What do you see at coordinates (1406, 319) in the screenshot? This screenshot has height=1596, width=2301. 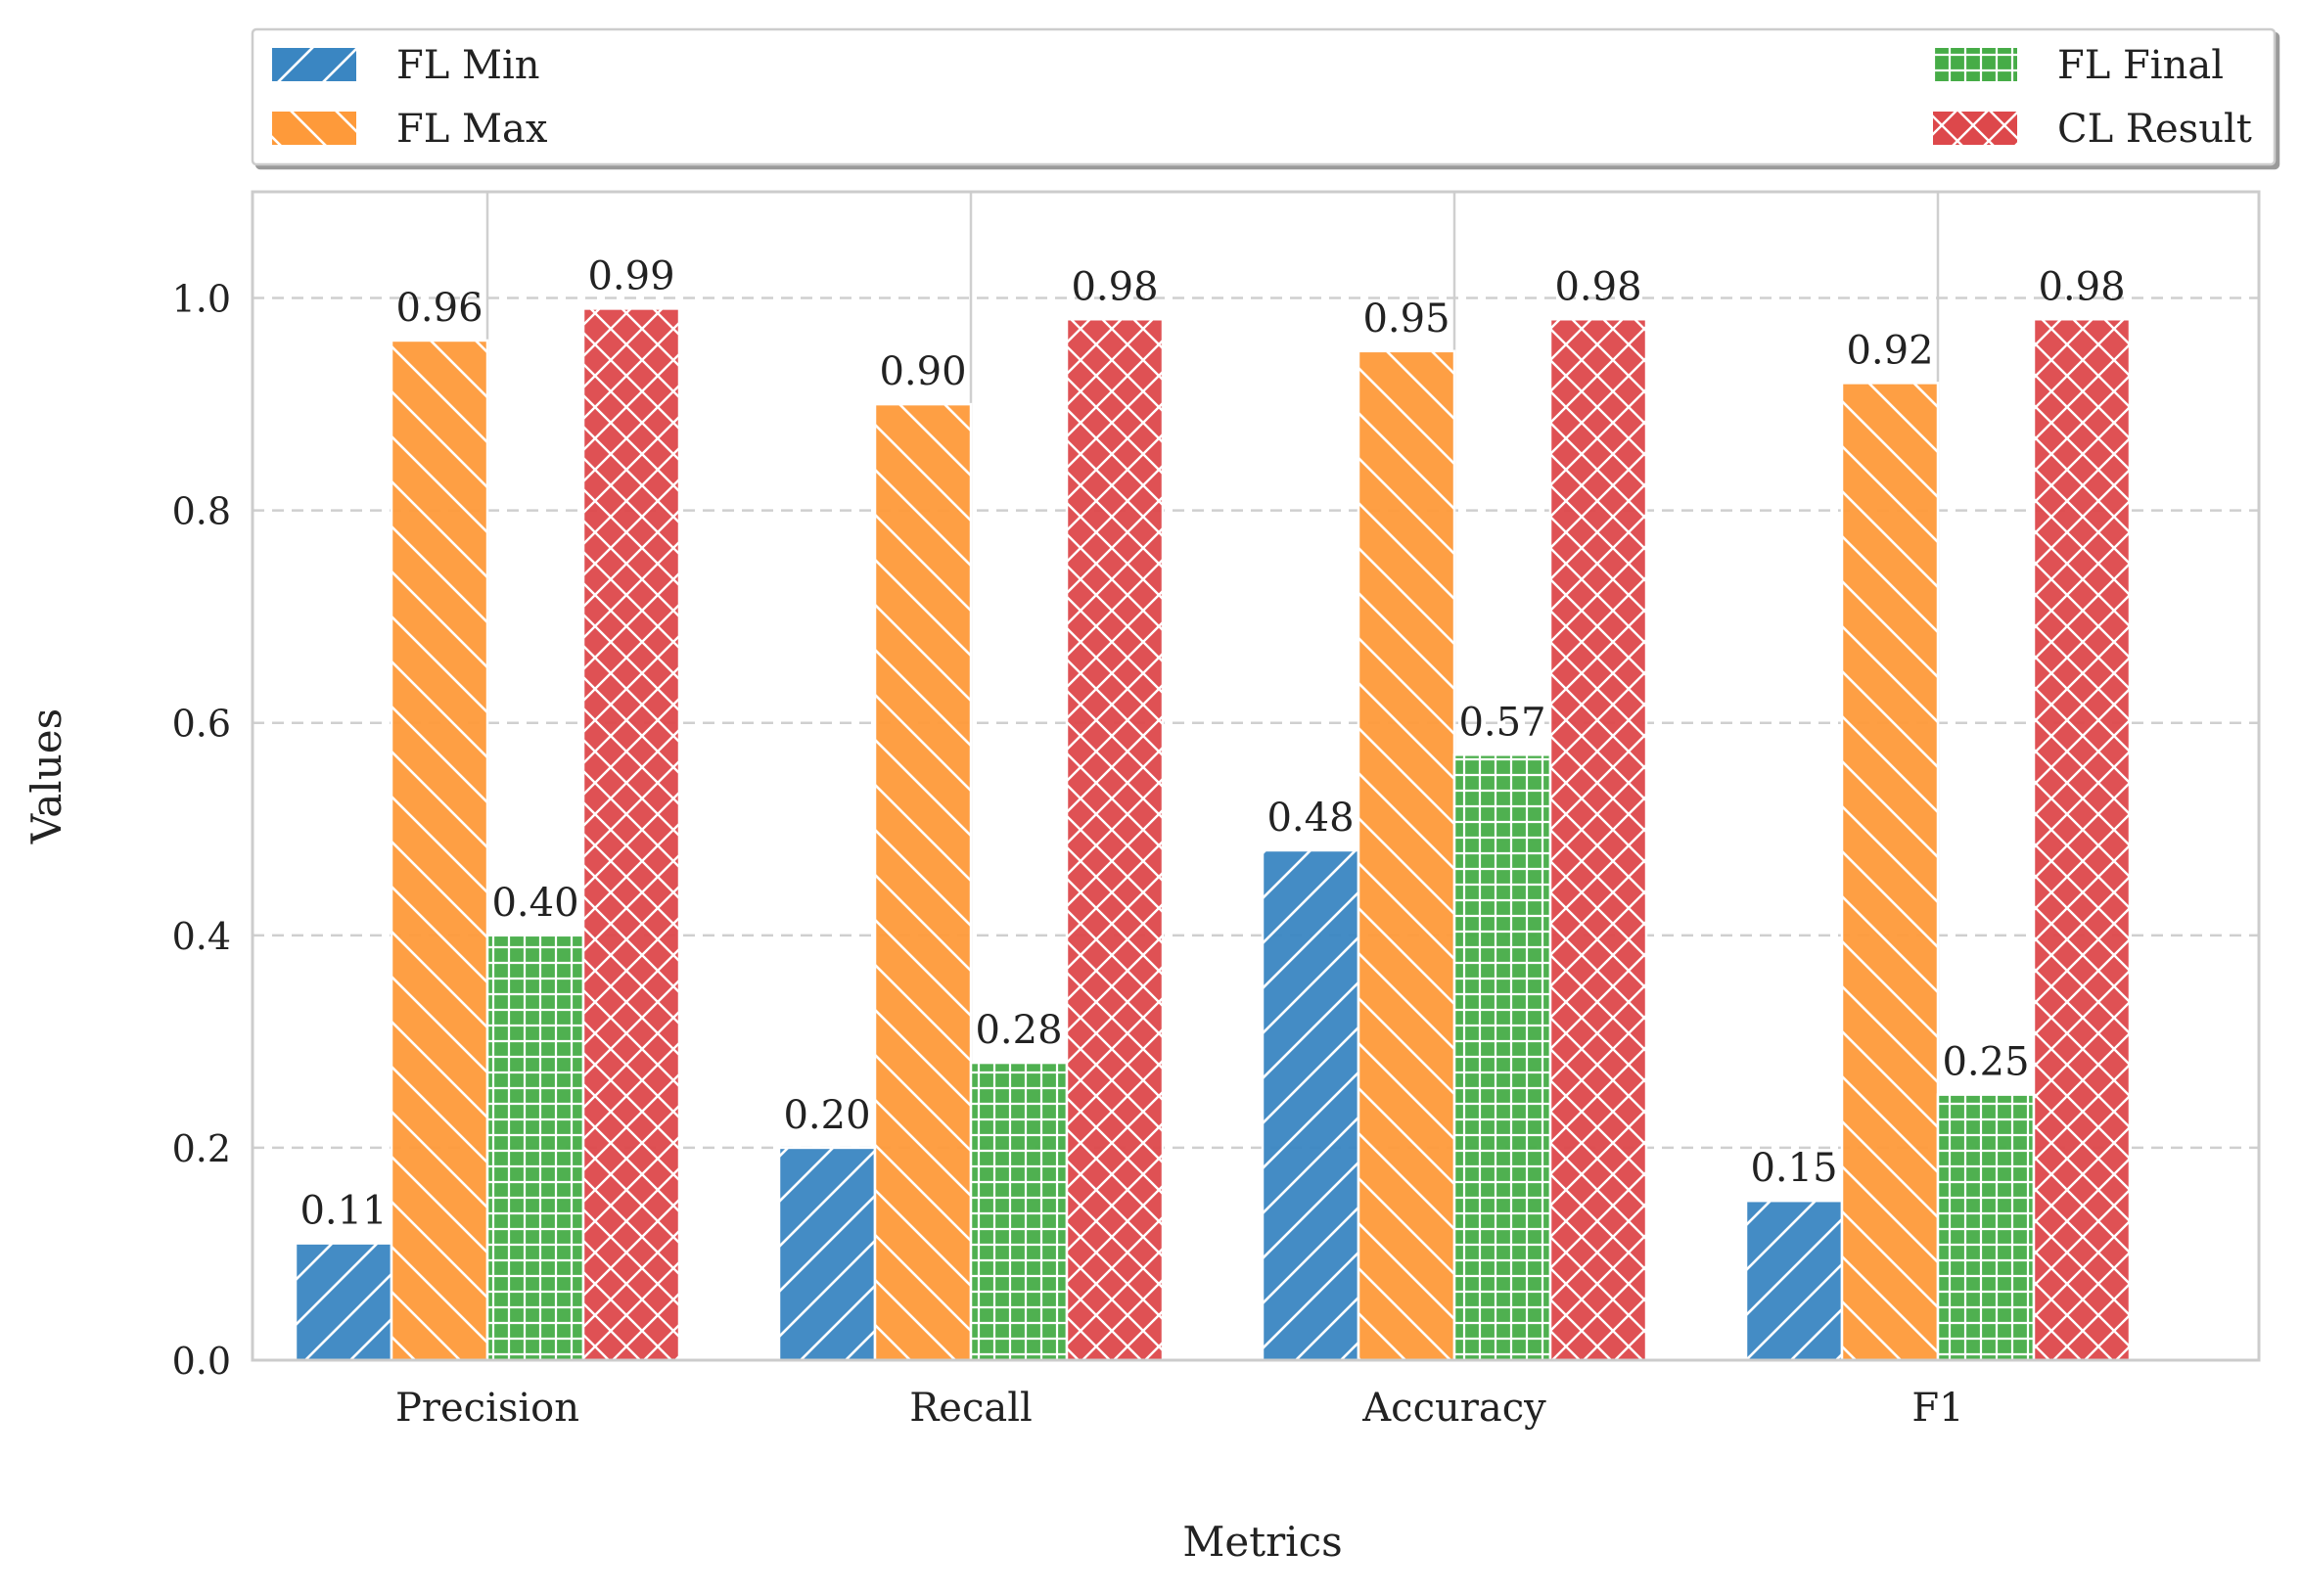 I see `data-label-fl-max-accuracy: 0.95` at bounding box center [1406, 319].